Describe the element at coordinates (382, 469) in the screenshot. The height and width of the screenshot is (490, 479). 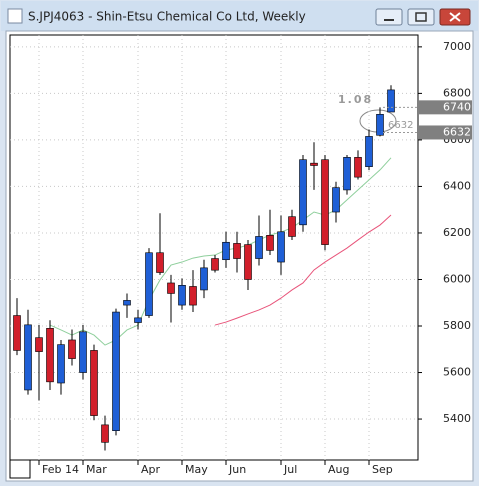
I see `x-tick-label: Sep` at that location.